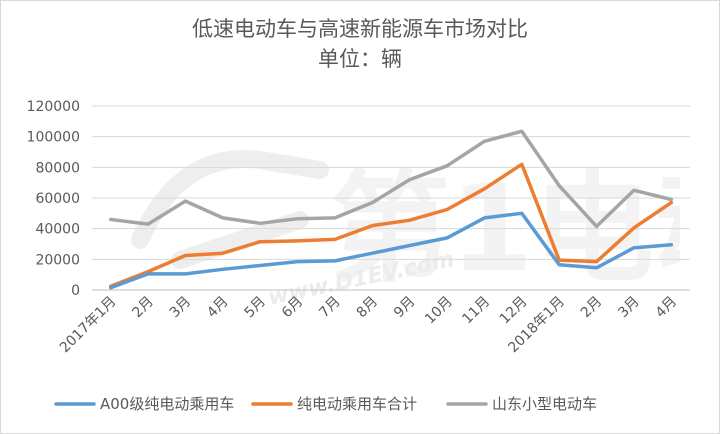 Image resolution: width=720 pixels, height=434 pixels. I want to click on y-tick-label: 60000, so click(57, 199).